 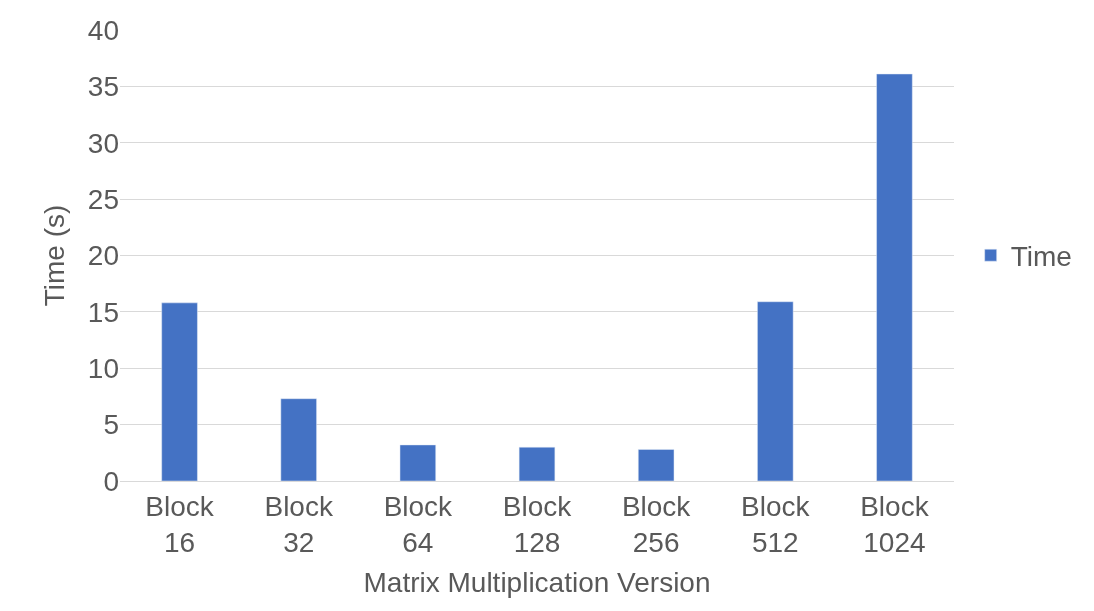 I want to click on x-tick-label: Block 128, so click(x=537, y=524).